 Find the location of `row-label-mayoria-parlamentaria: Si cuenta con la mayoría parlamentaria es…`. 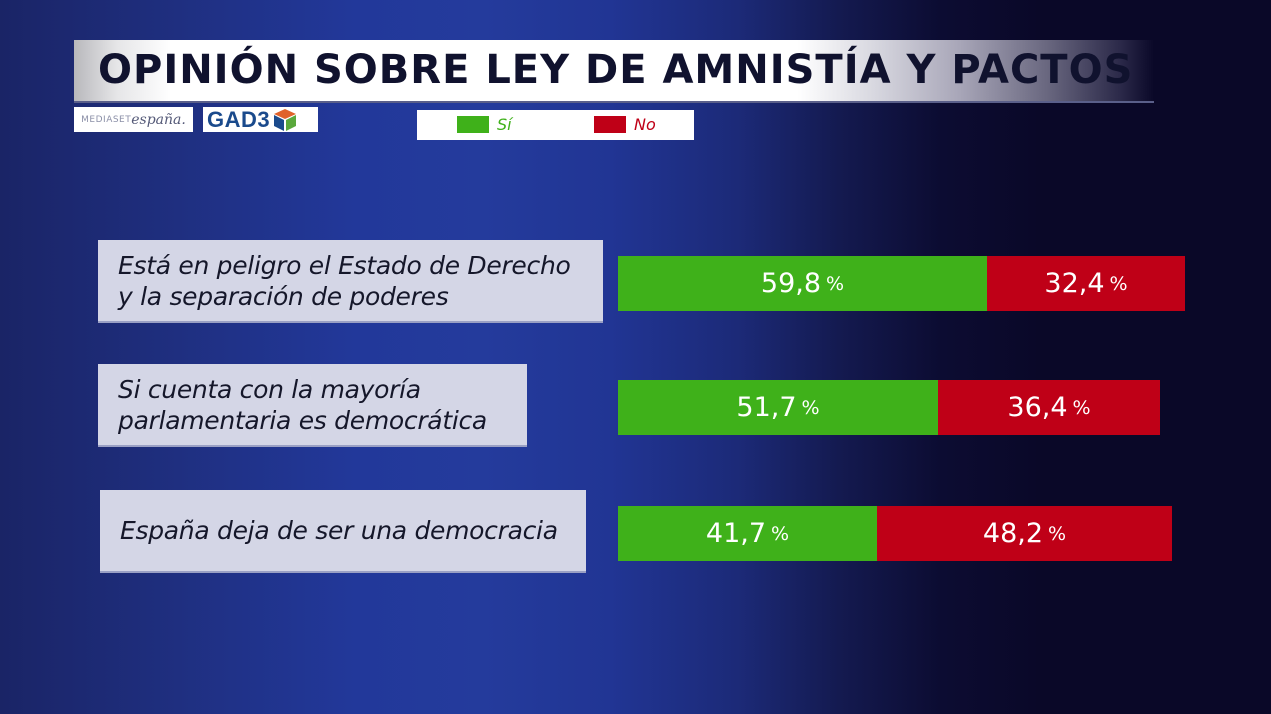

row-label-mayoria-parlamentaria: Si cuenta con la mayoría parlamentaria es… is located at coordinates (312, 405).